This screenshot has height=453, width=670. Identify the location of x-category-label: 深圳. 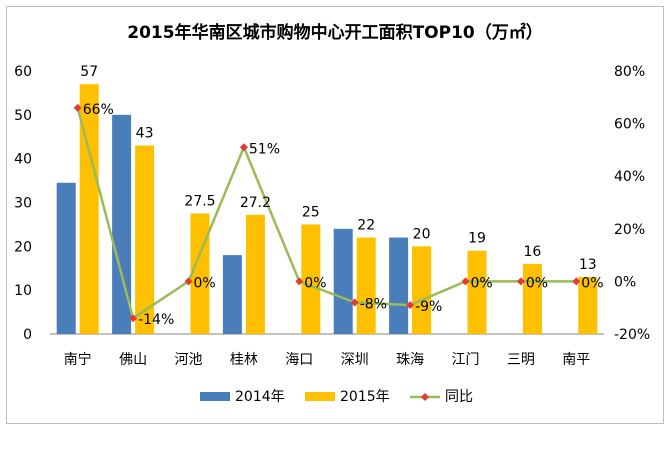
(355, 360).